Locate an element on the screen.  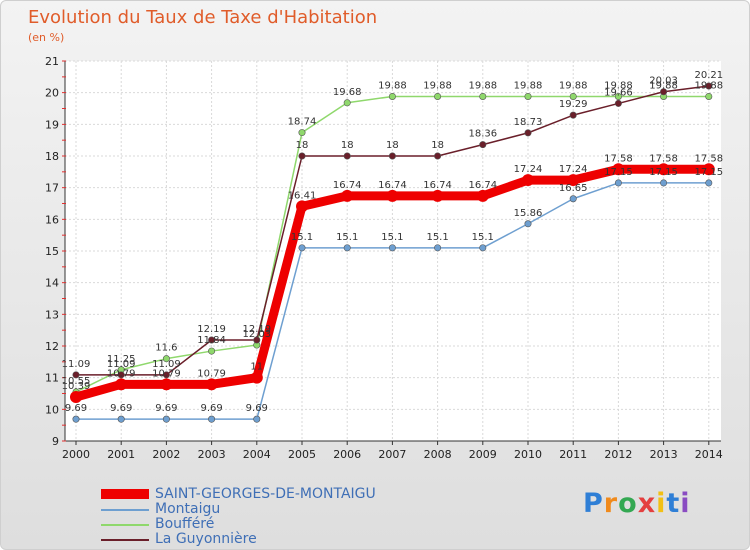
logo-letter: r is located at coordinates (611, 503).